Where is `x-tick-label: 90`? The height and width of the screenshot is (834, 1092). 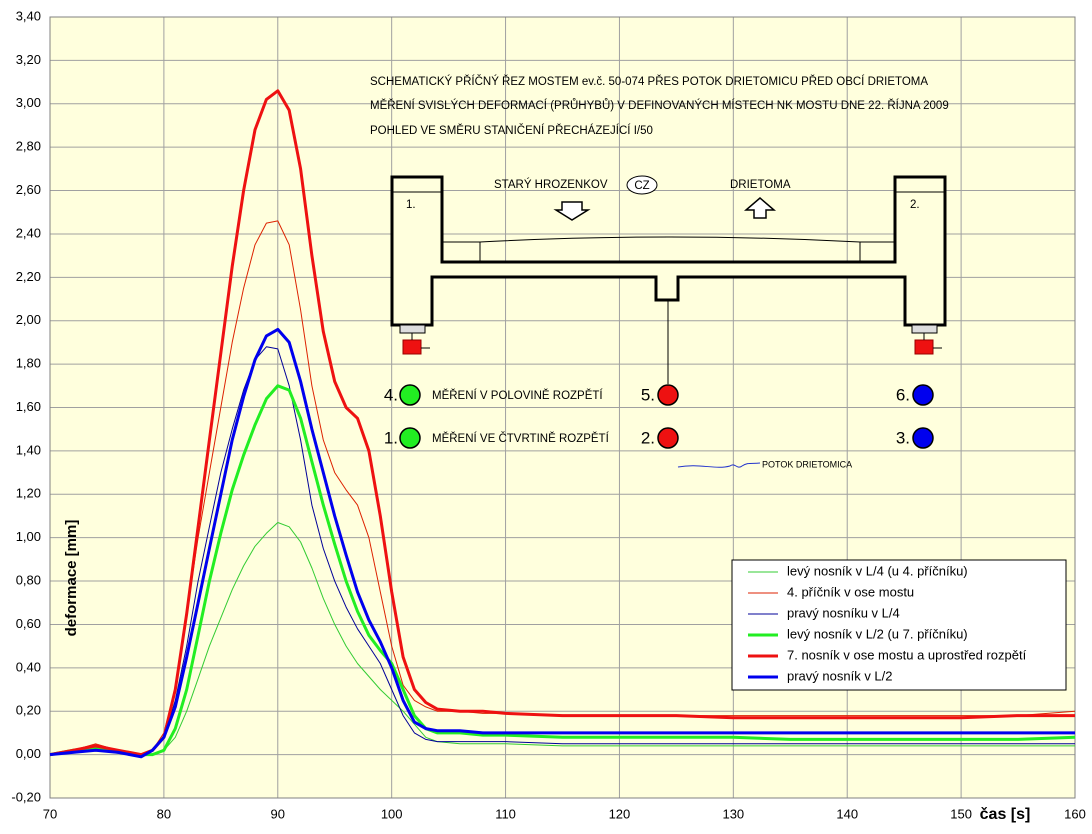
x-tick-label: 90 is located at coordinates (278, 813).